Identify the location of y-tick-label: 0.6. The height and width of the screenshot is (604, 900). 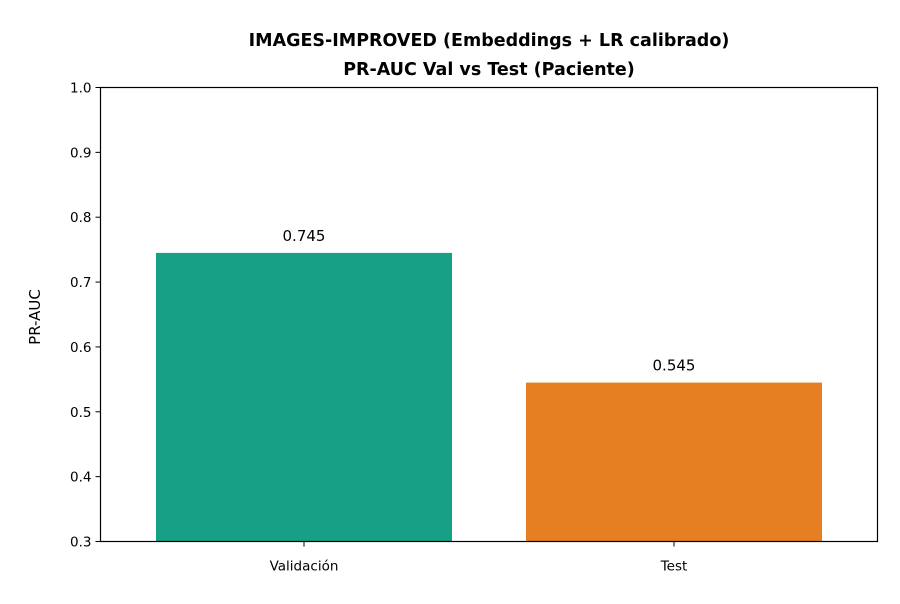
(80, 348).